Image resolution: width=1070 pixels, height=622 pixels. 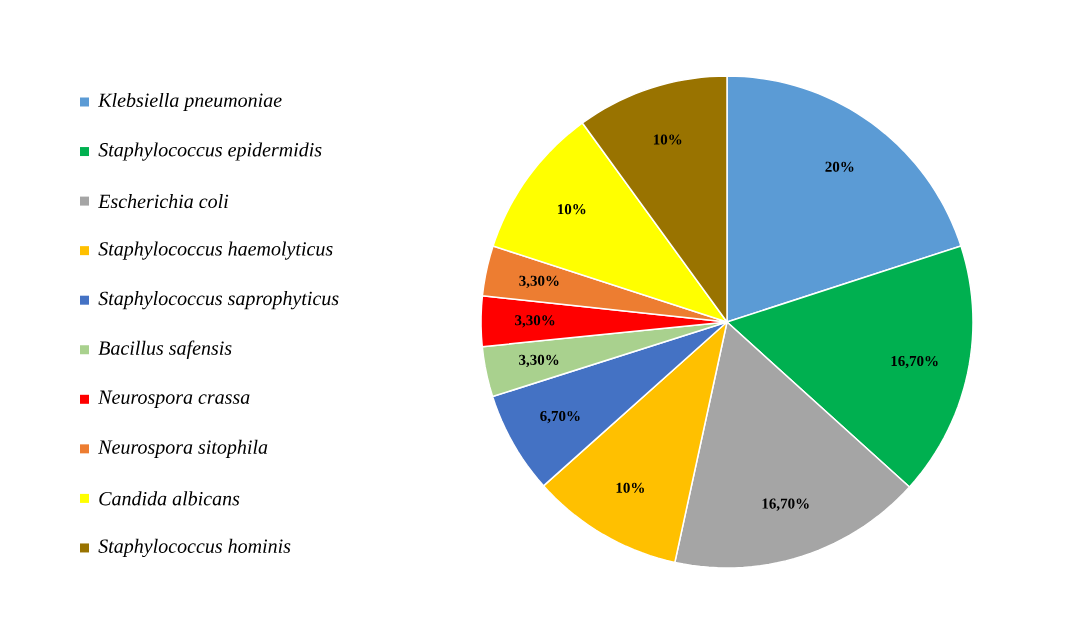 I want to click on legend-label: Staphylococcus haemolyticus, so click(x=215, y=250).